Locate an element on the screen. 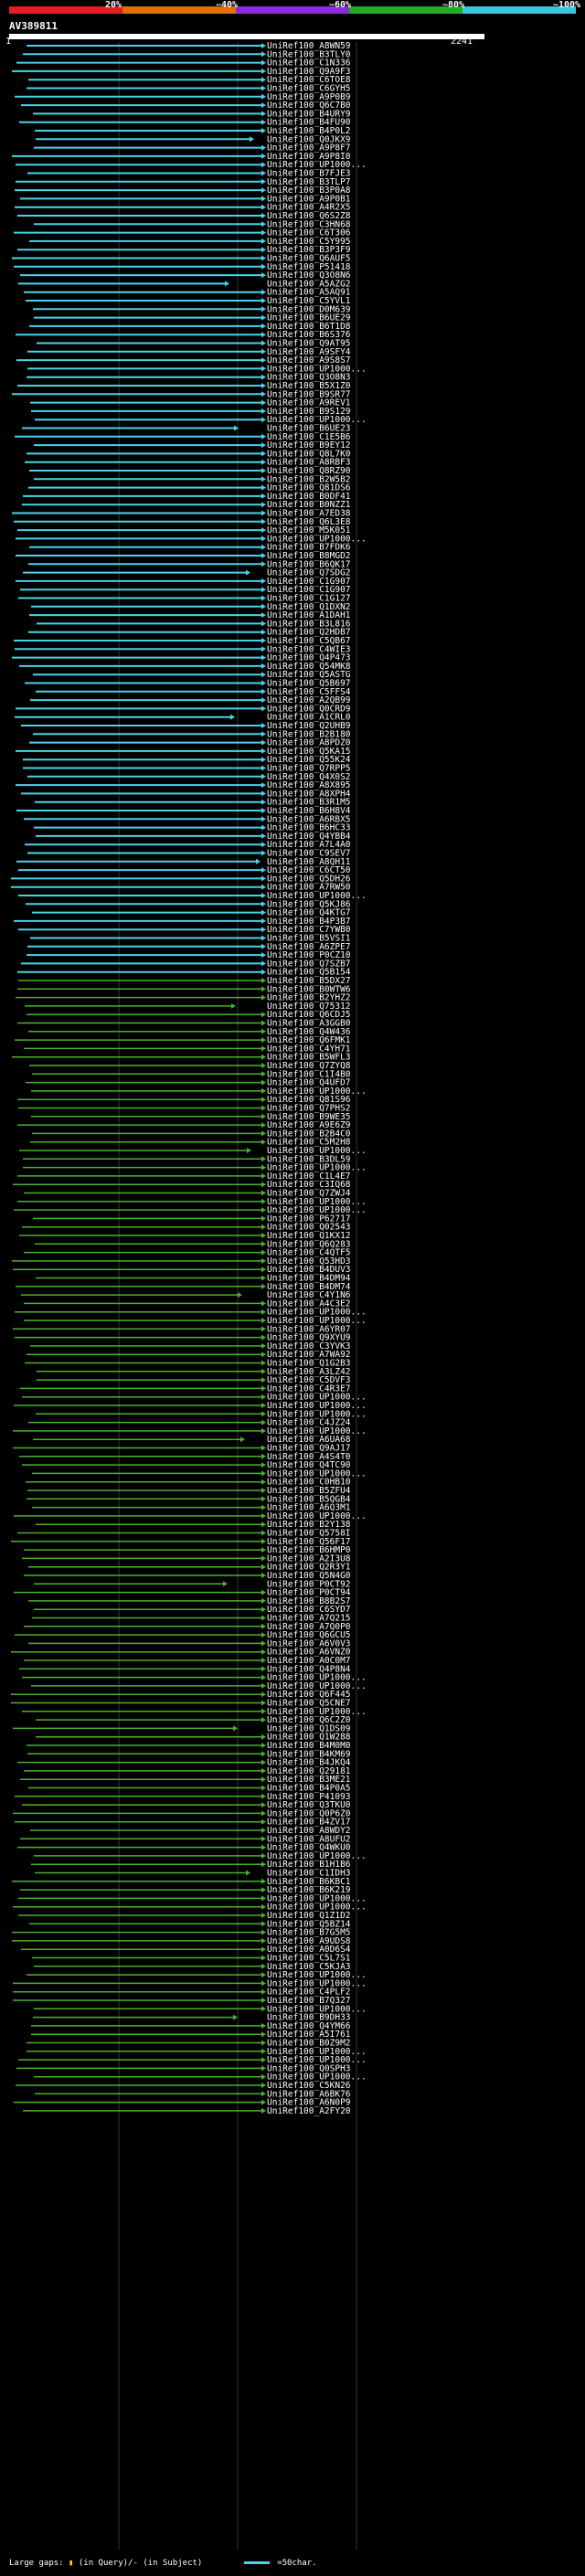 This screenshot has width=585, height=2576. hit-label: UniRef100_Q81S96 is located at coordinates (309, 1100).